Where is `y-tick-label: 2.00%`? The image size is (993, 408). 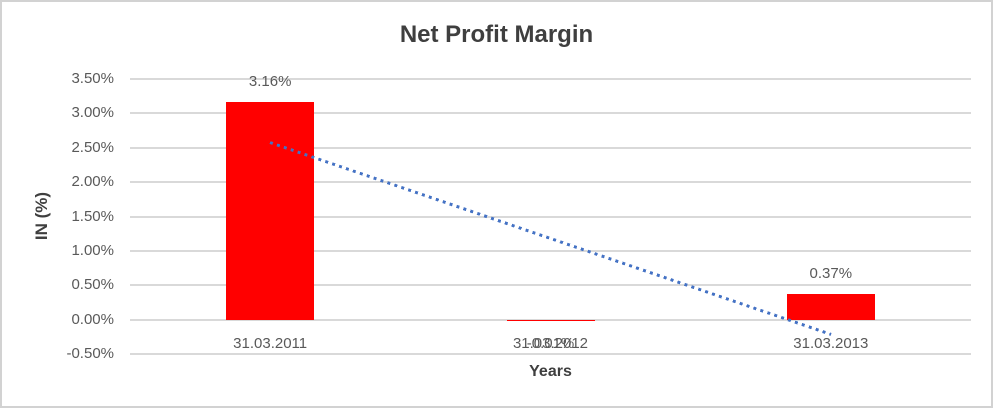
y-tick-label: 2.00% is located at coordinates (92, 182).